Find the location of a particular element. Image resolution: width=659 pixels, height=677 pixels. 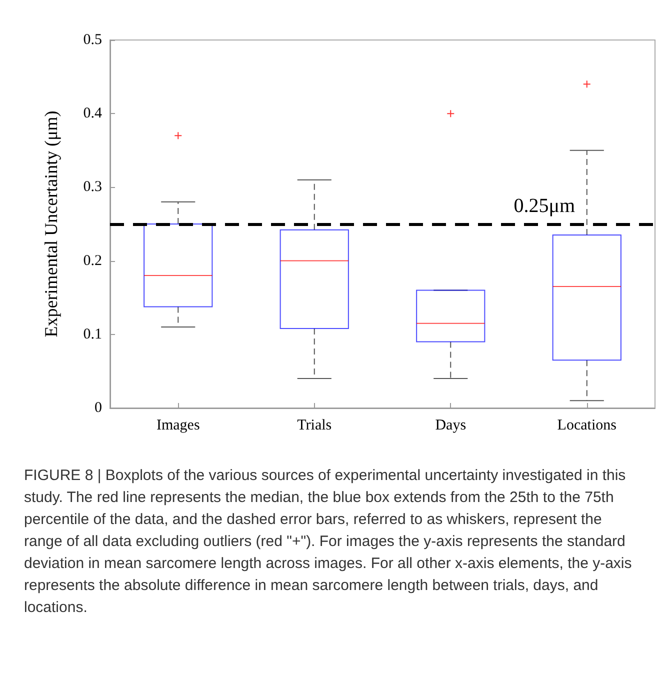

x-tick-label: Days is located at coordinates (450, 426).